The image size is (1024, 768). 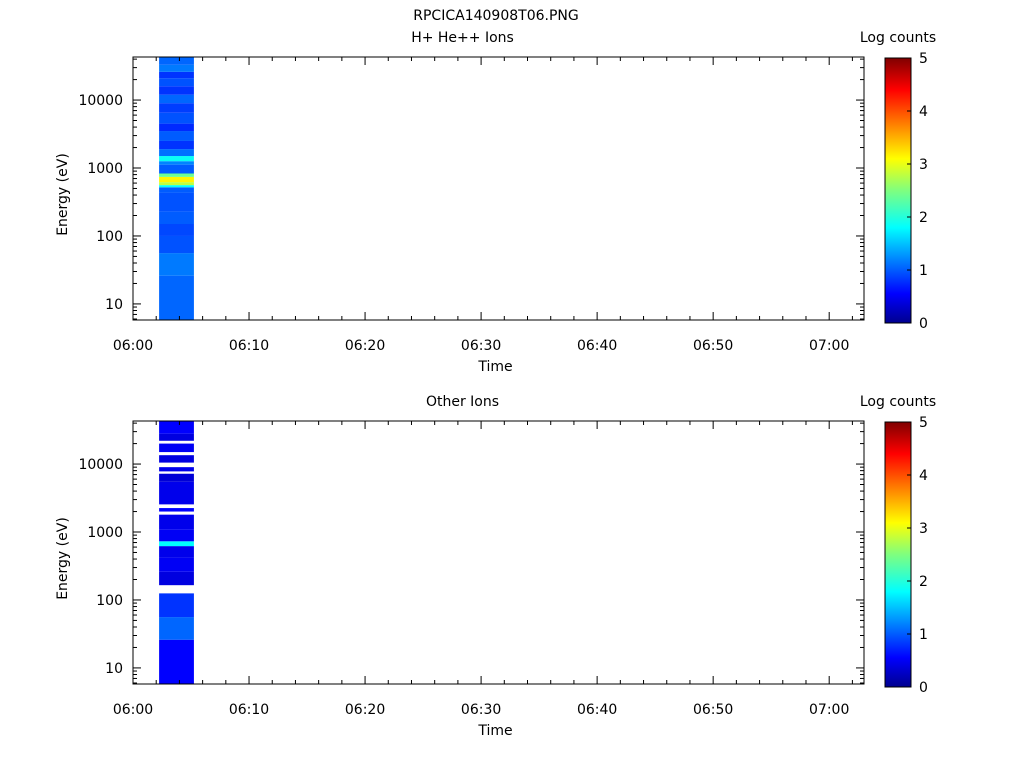 What do you see at coordinates (462, 402) in the screenshot?
I see `panel-title: Other Ions` at bounding box center [462, 402].